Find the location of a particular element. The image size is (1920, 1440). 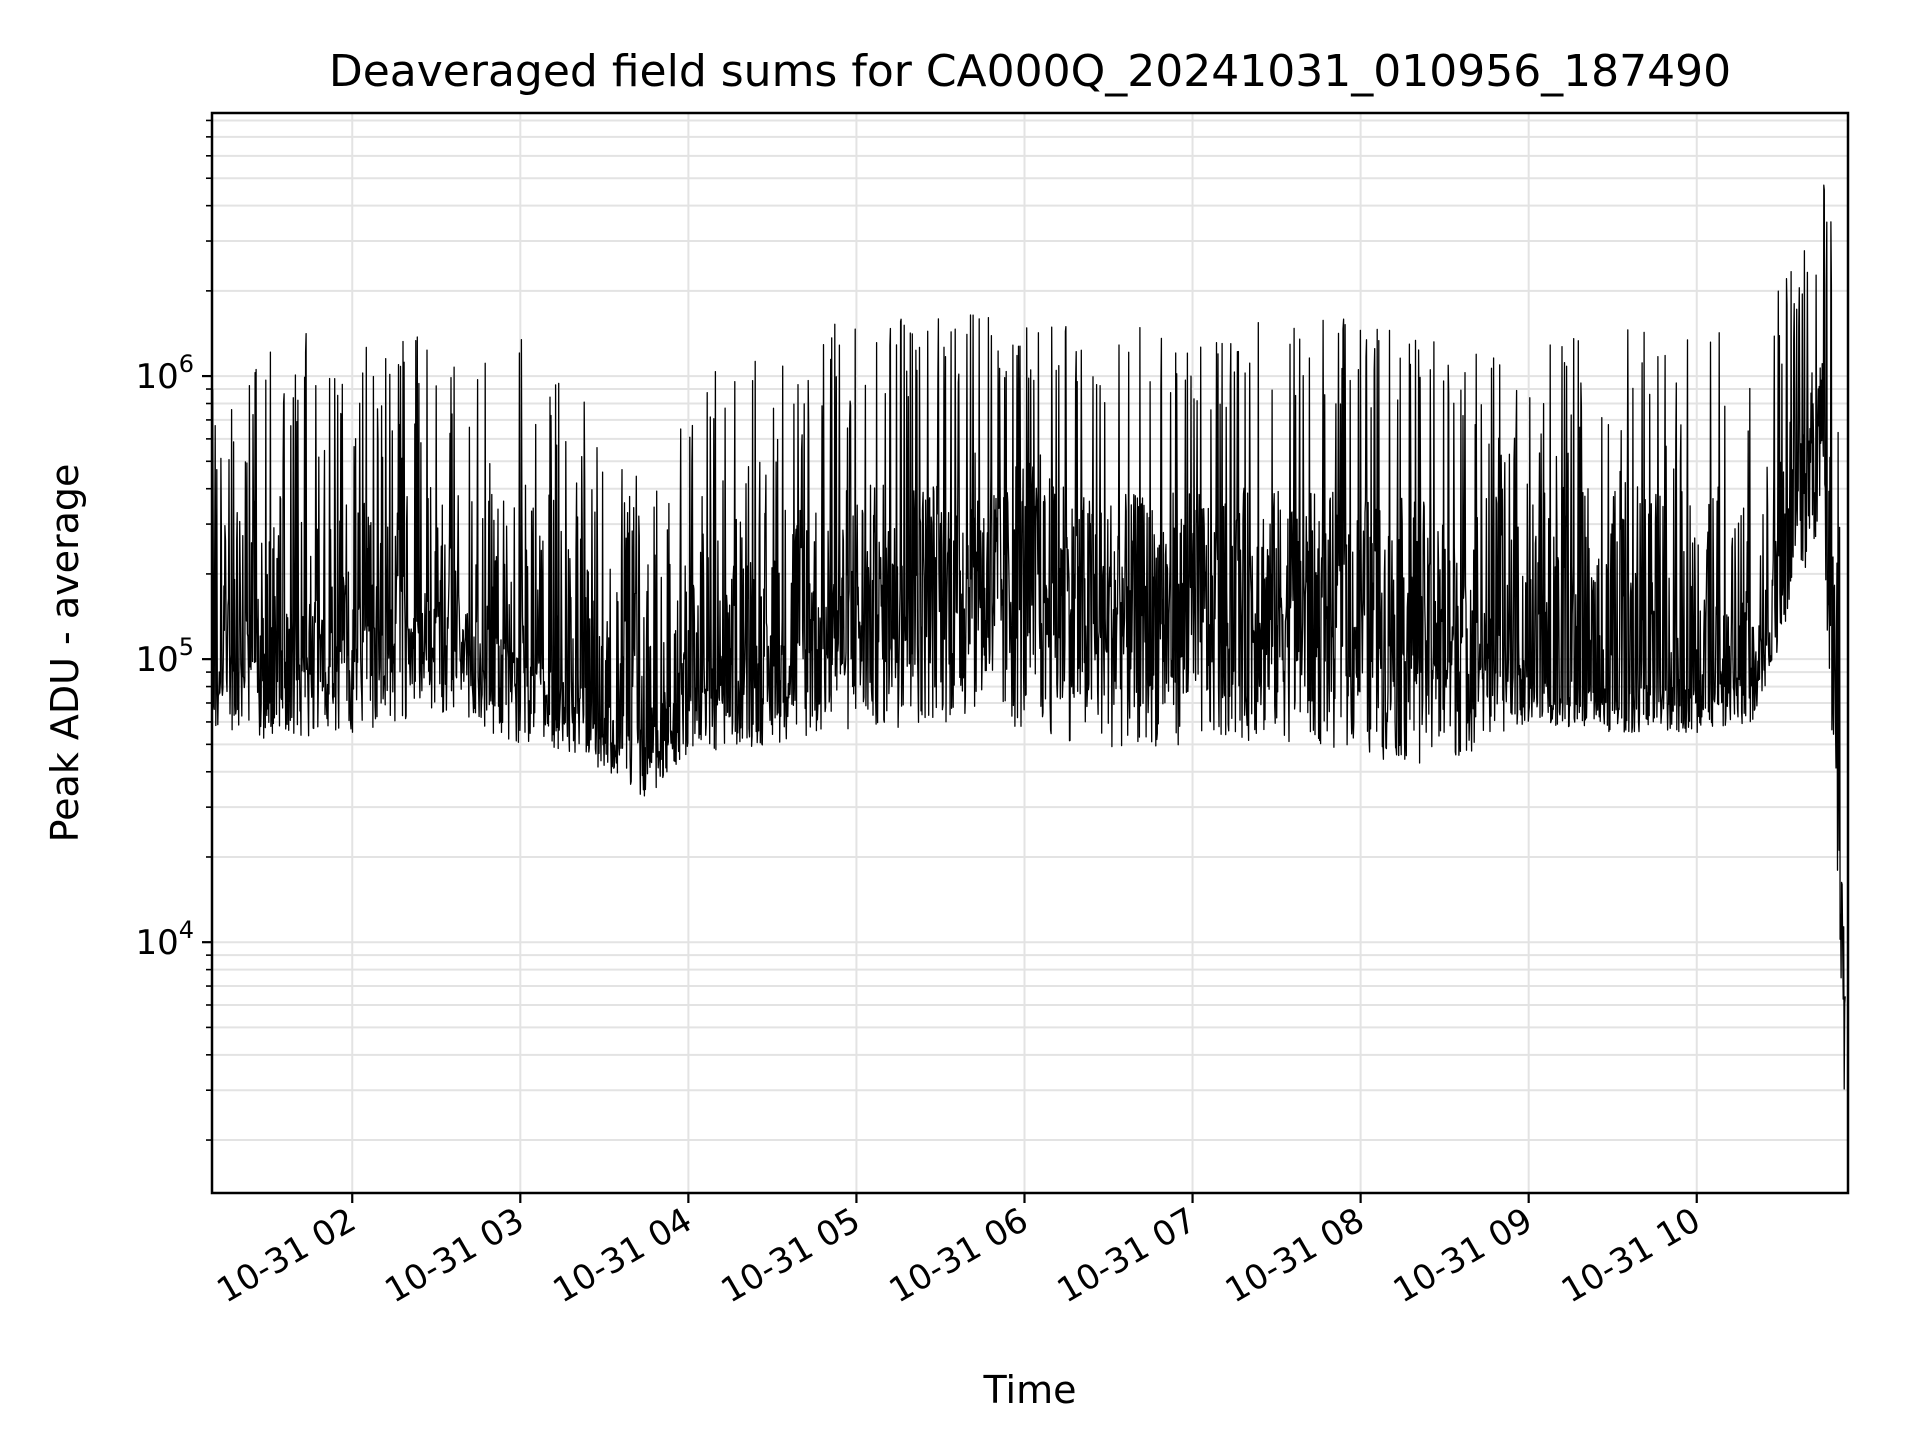

y-tick-label: 10⁴ is located at coordinates (164, 939).